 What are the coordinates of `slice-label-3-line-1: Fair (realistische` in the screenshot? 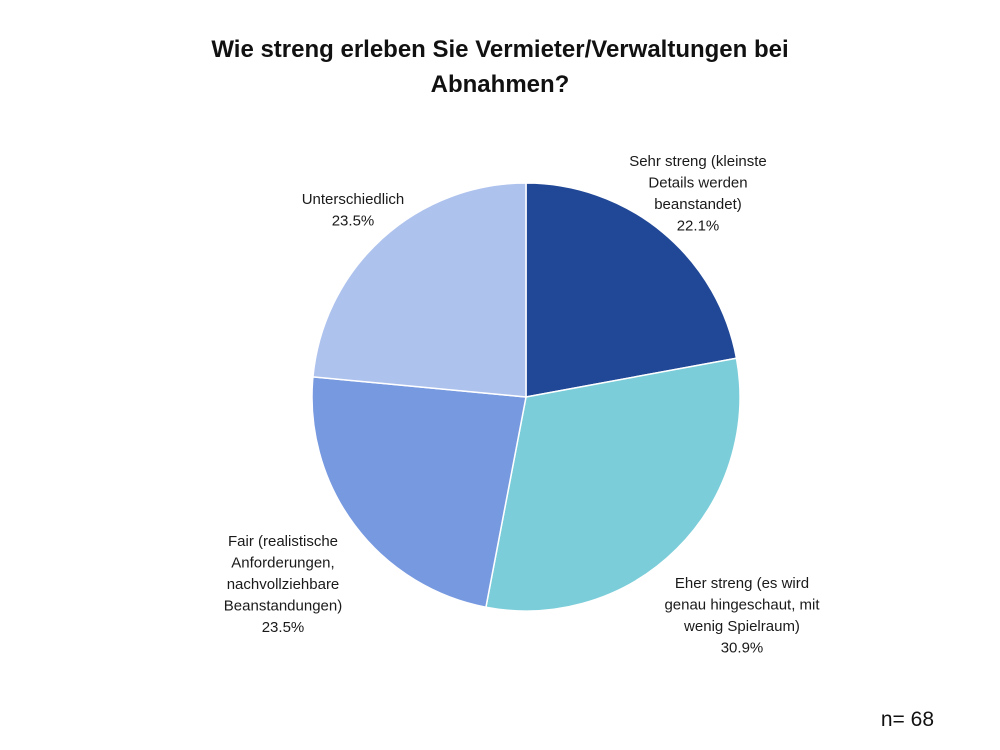 It's located at (283, 541).